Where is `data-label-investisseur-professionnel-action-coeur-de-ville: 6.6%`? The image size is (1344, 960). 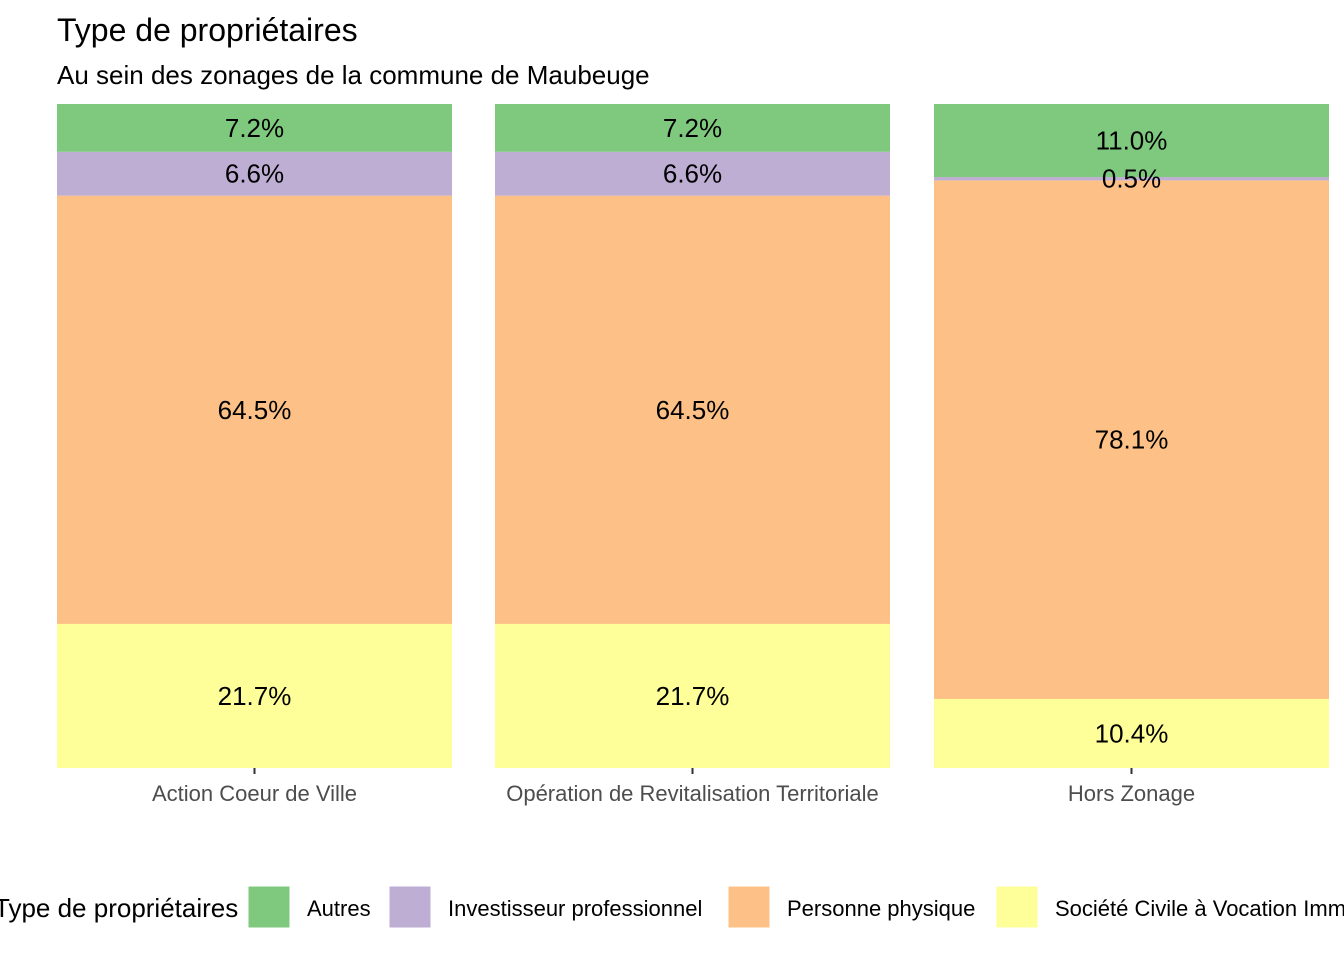
data-label-investisseur-professionnel-action-coeur-de-ville: 6.6% is located at coordinates (254, 174).